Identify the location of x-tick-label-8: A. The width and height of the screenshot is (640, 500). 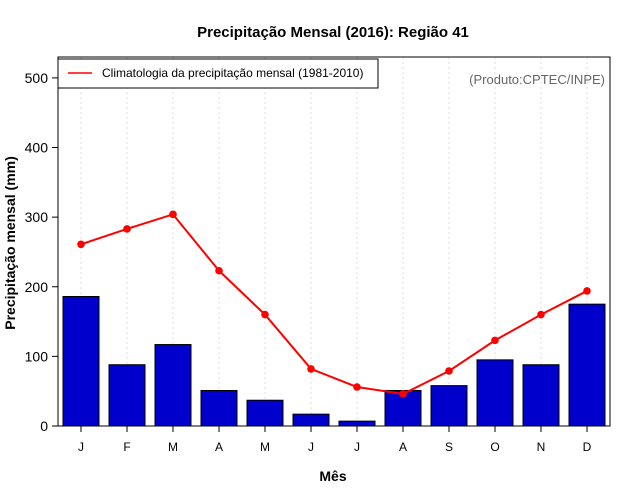
(403, 447).